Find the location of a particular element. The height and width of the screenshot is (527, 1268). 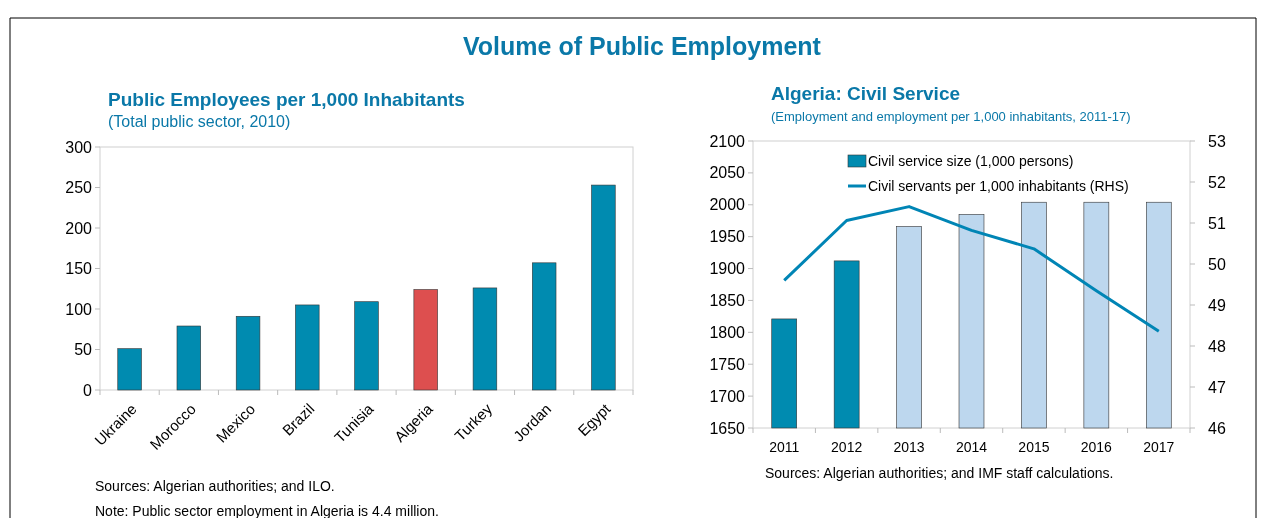

chart-title: Algeria: Civil Service is located at coordinates (866, 93).